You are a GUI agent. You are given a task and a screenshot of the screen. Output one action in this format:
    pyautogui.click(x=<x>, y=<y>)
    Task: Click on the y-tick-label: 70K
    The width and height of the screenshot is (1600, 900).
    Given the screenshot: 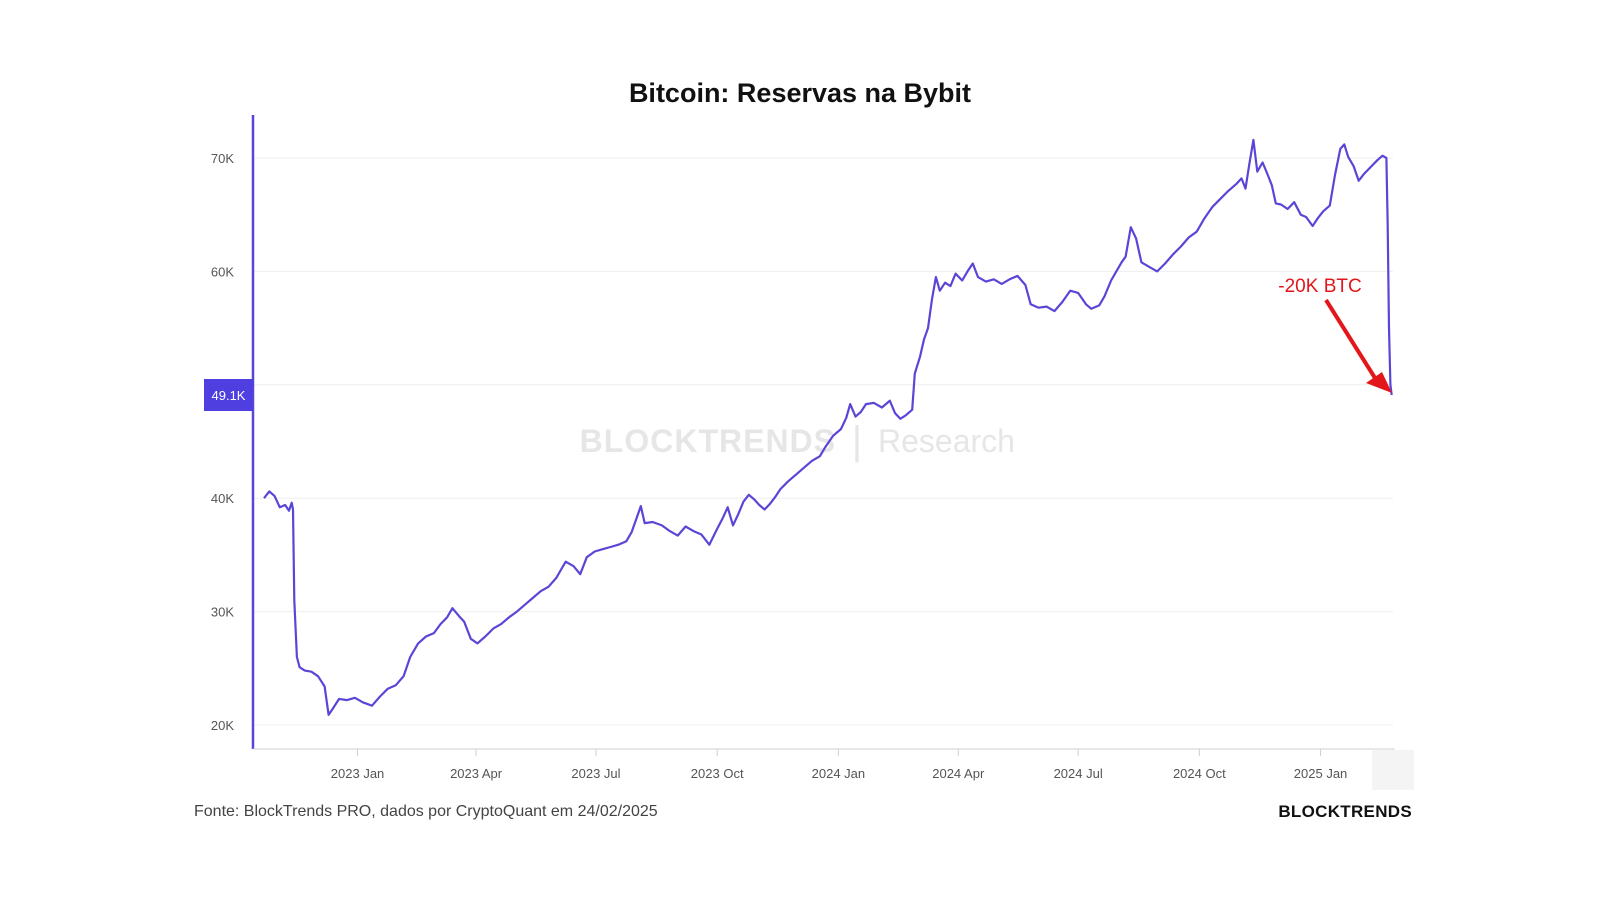 What is the action you would take?
    pyautogui.click(x=222, y=158)
    